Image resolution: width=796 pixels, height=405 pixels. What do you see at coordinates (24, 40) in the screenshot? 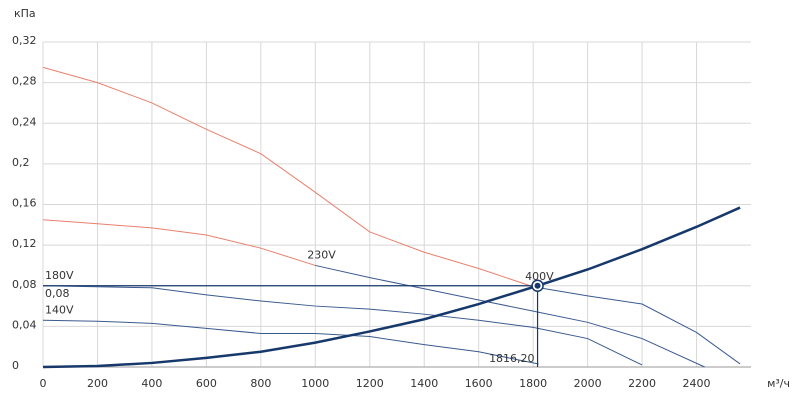
I see `y-tick-label: 0,32` at bounding box center [24, 40].